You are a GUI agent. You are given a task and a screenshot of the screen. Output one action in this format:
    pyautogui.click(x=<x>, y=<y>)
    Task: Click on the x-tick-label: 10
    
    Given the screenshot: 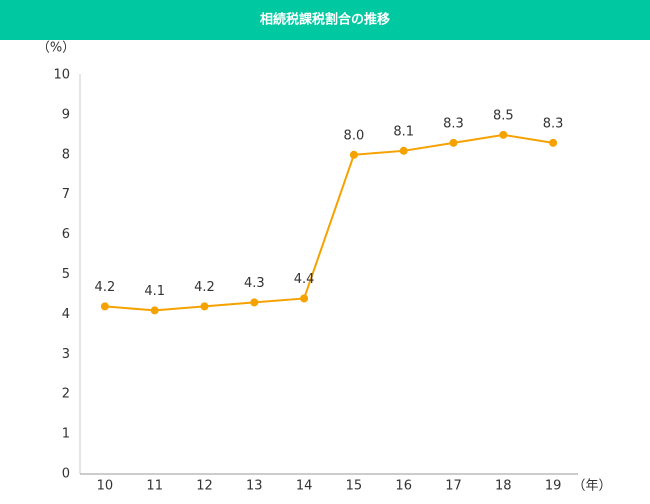 What is the action you would take?
    pyautogui.click(x=105, y=486)
    